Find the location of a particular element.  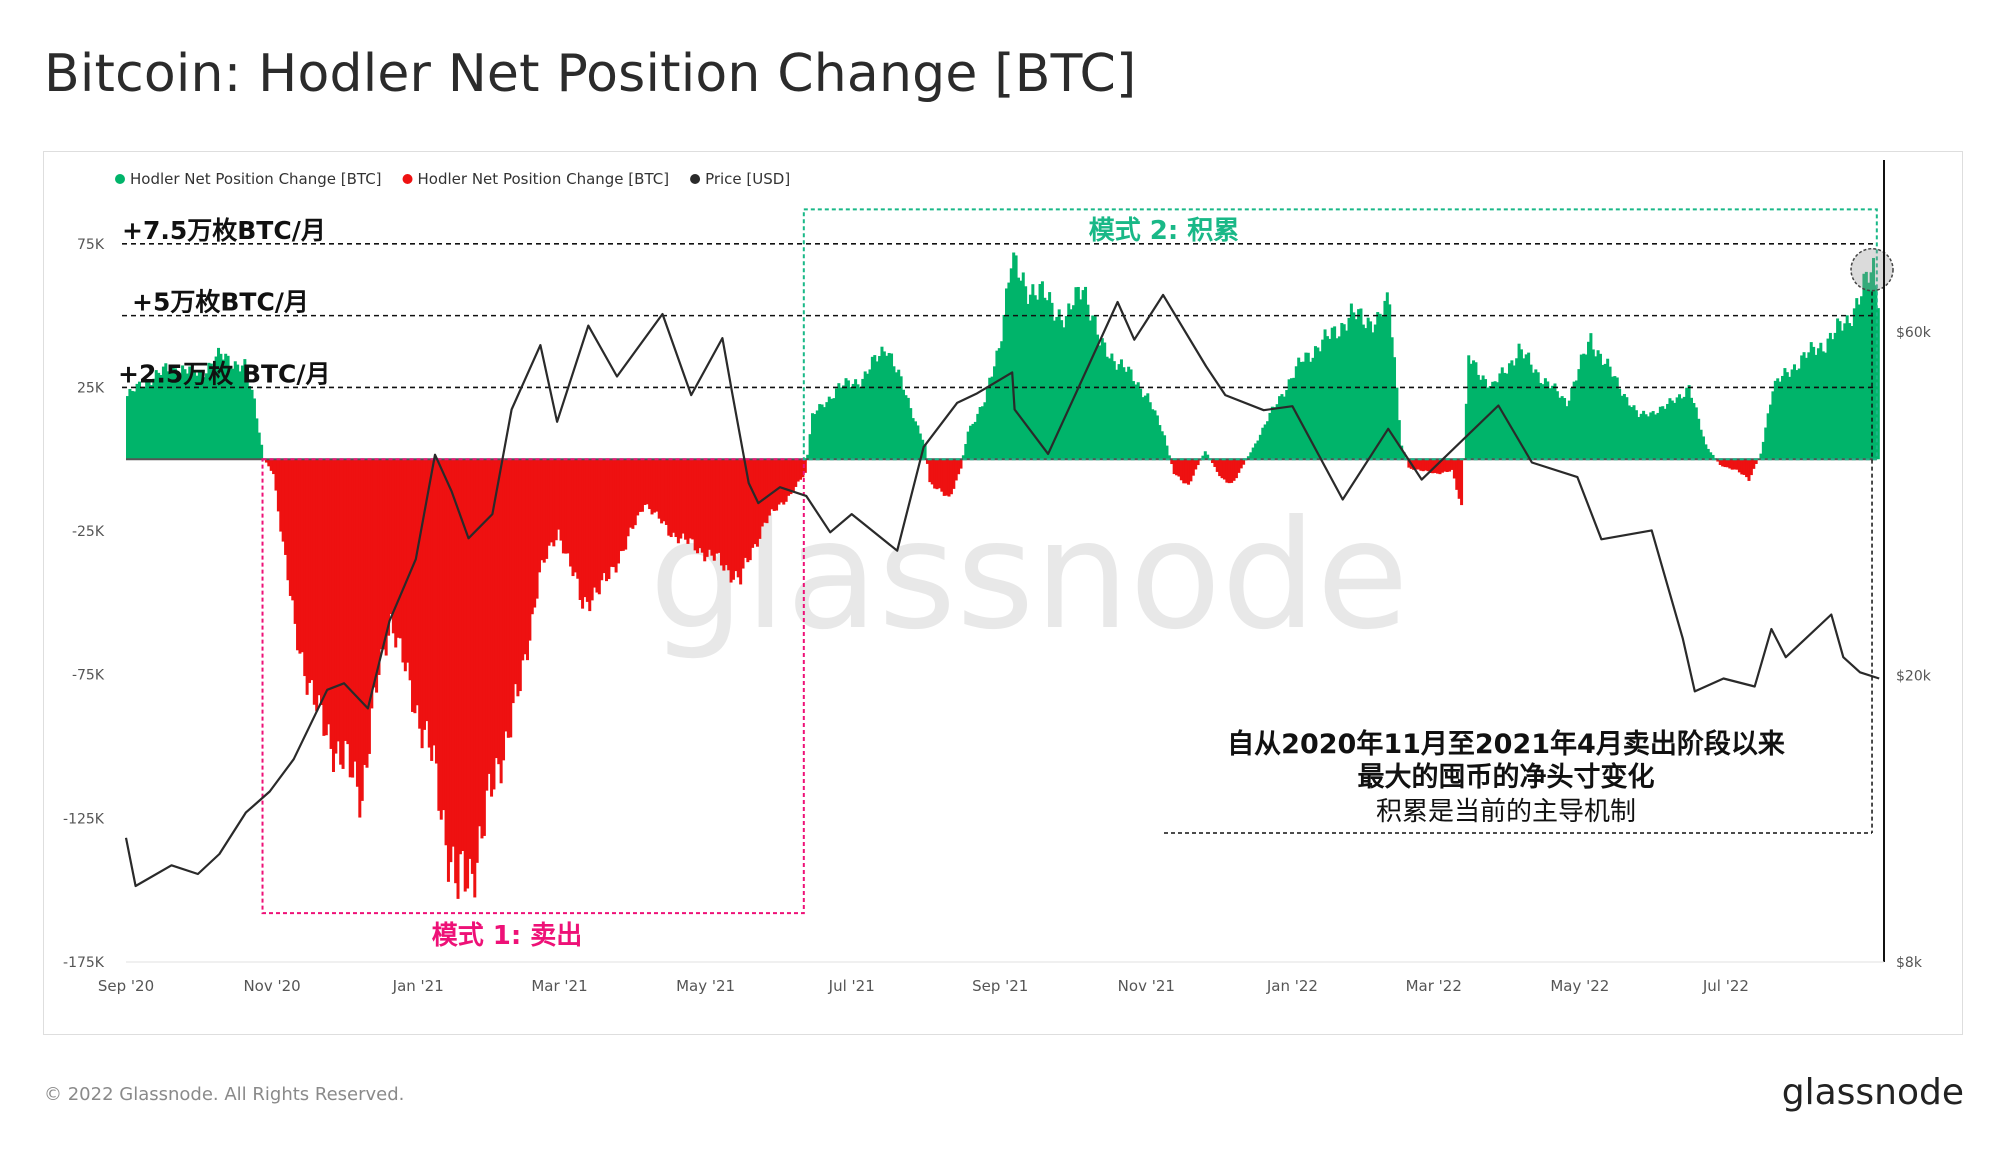

ref-label-25k: +2.5万枚 BTC/月 is located at coordinates (224, 373).